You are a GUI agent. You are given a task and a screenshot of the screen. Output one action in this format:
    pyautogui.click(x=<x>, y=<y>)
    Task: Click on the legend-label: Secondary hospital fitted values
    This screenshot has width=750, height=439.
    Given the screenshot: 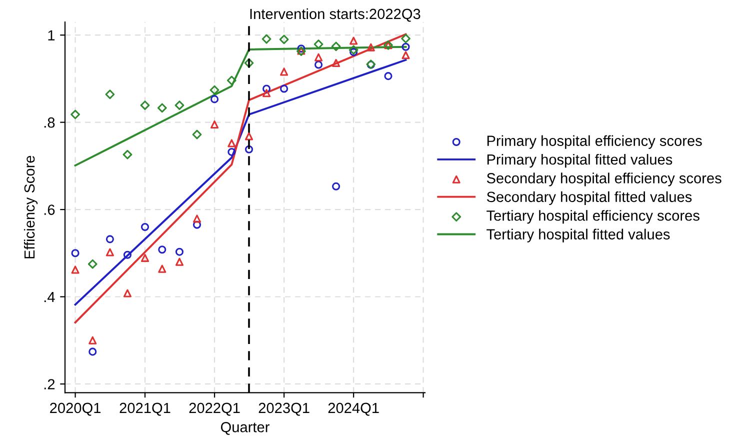 What is the action you would take?
    pyautogui.click(x=589, y=198)
    